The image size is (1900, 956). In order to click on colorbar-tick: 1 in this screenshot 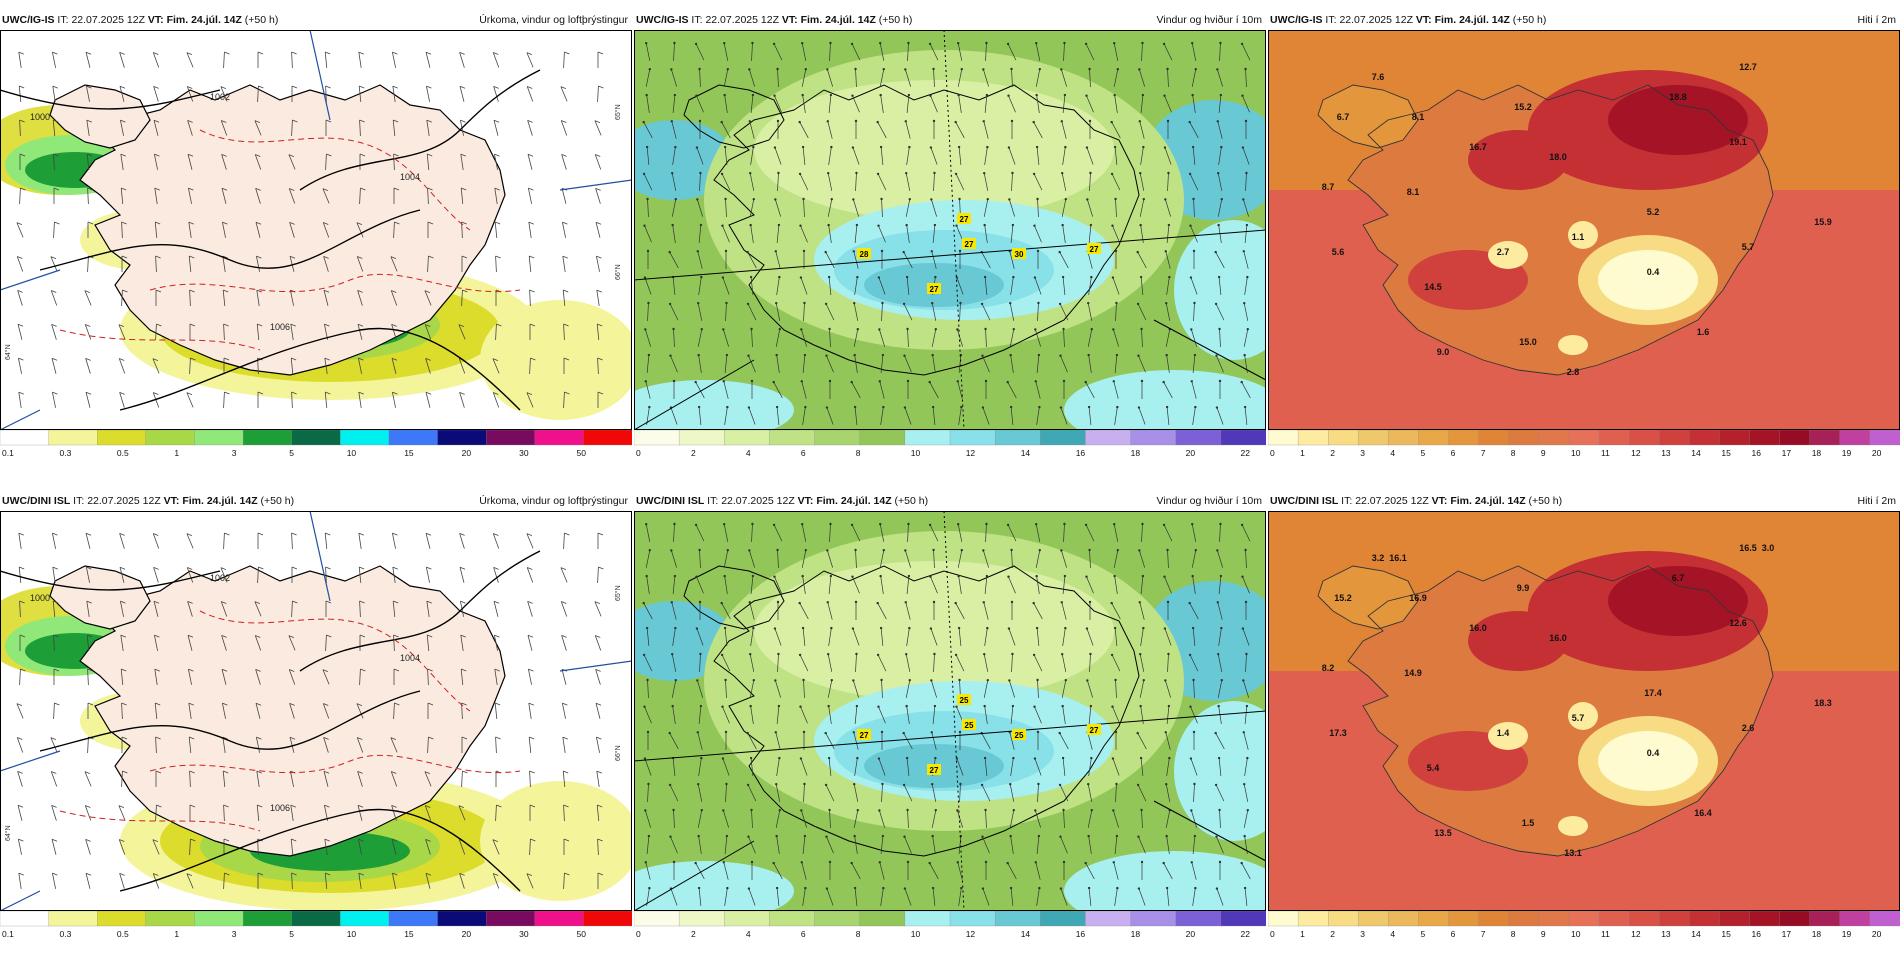, I will do `click(1302, 934)`.